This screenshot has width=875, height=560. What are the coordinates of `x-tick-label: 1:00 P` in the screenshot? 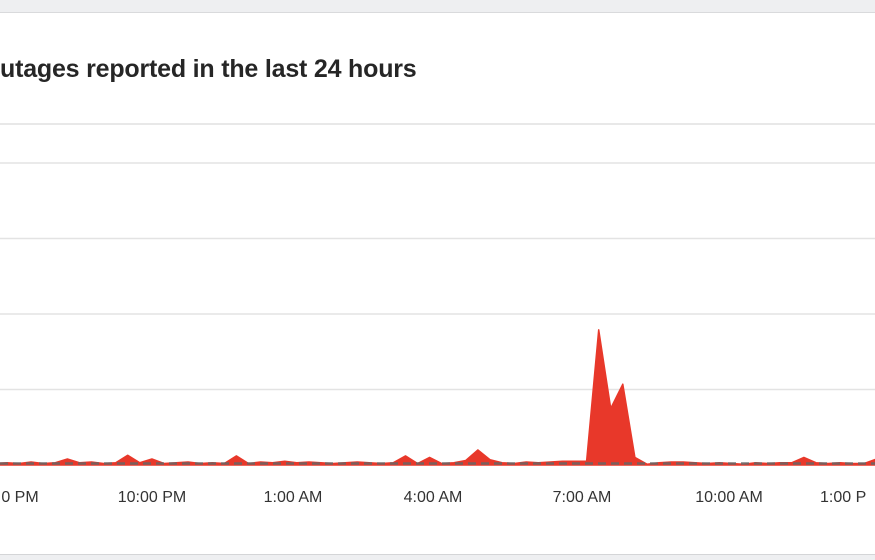 It's located at (843, 497).